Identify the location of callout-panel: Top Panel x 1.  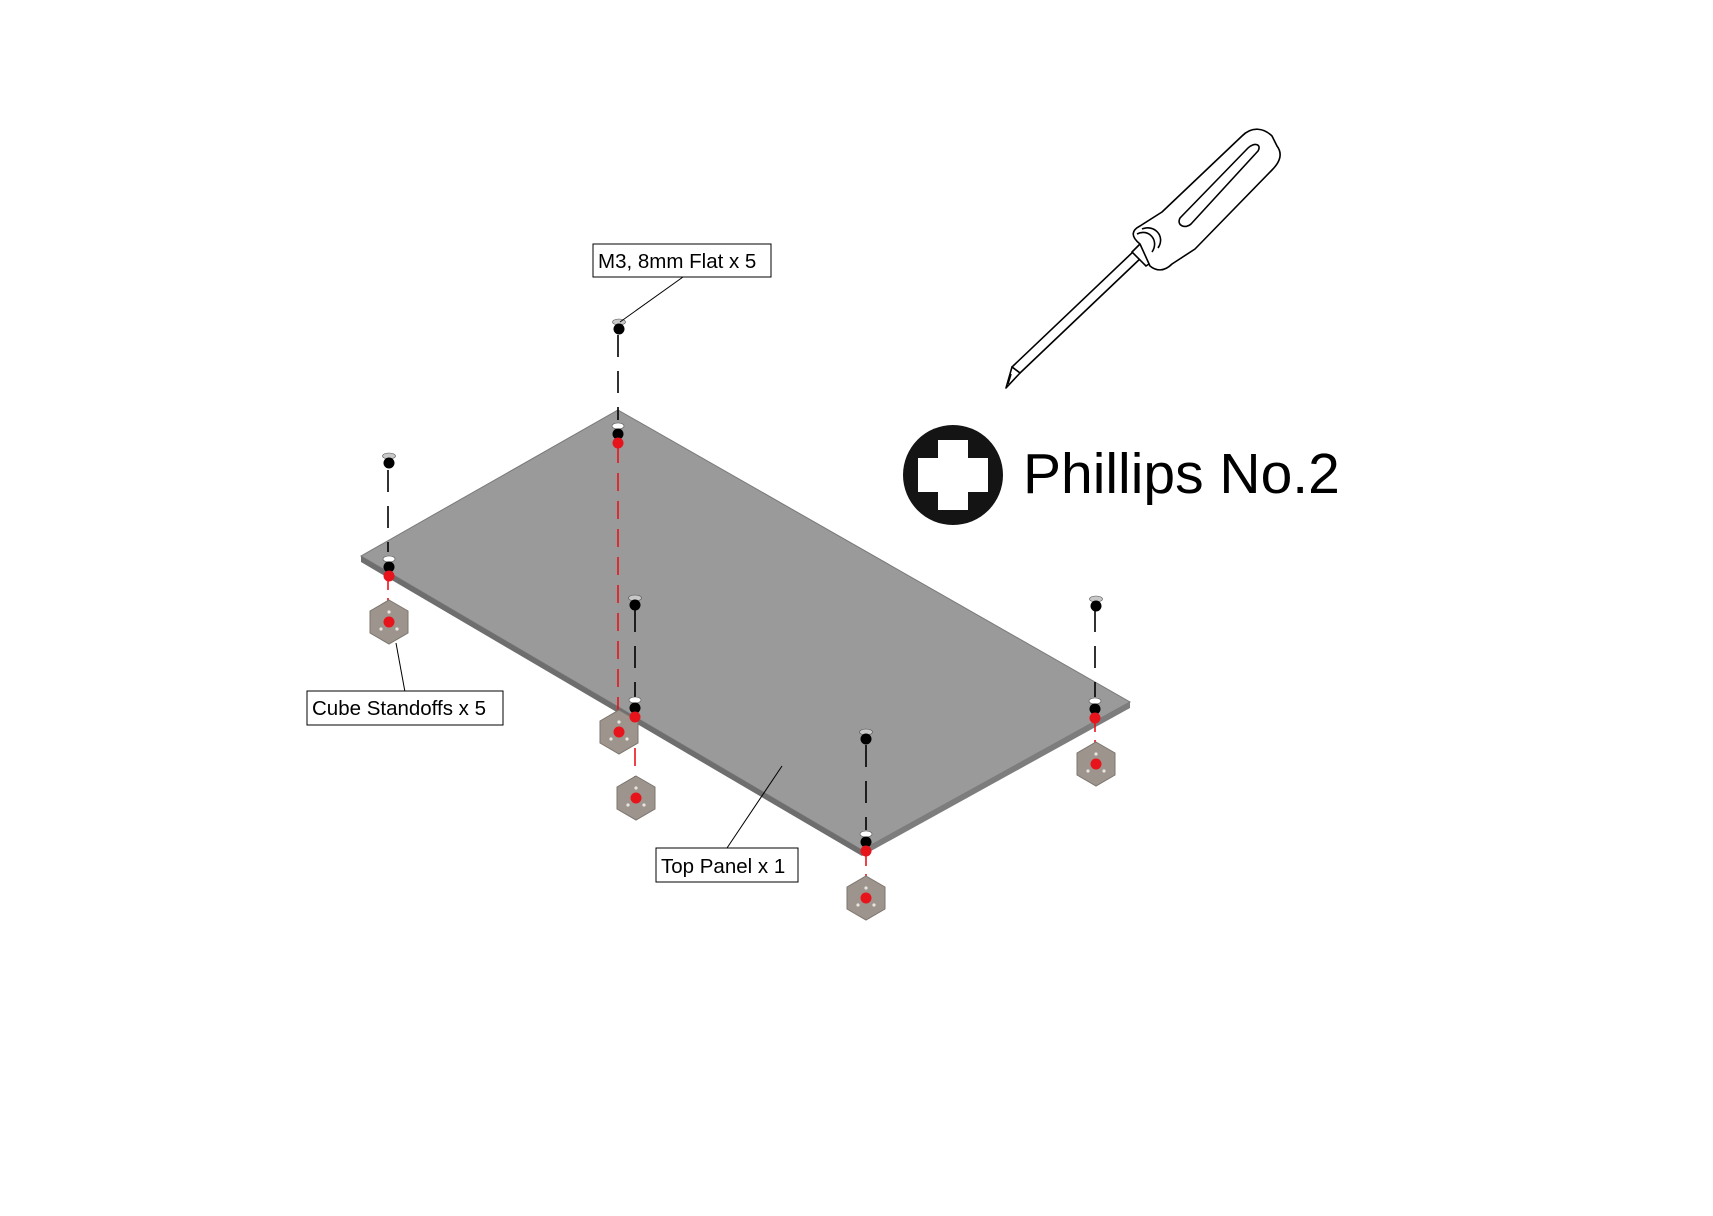
(727, 824).